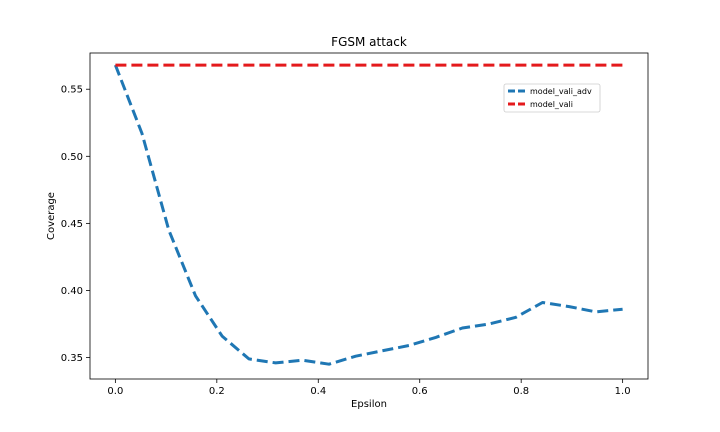 The image size is (720, 432). I want to click on y-axis: 0.35 0.40 0.45 0.50 0.55, so click(75, 224).